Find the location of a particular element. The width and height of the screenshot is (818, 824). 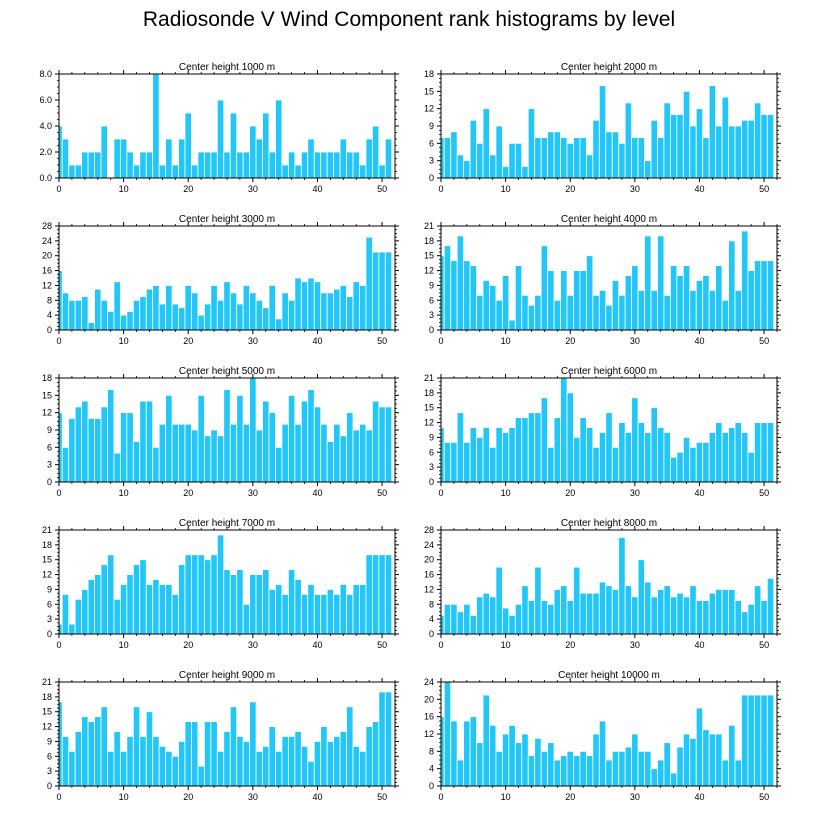

panel-5-ytick-label: 3 is located at coordinates (49, 465).